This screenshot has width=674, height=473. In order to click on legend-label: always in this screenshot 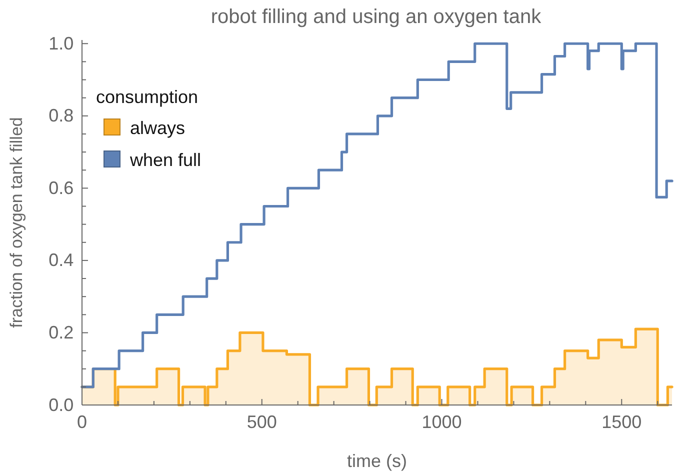, I will do `click(158, 128)`.